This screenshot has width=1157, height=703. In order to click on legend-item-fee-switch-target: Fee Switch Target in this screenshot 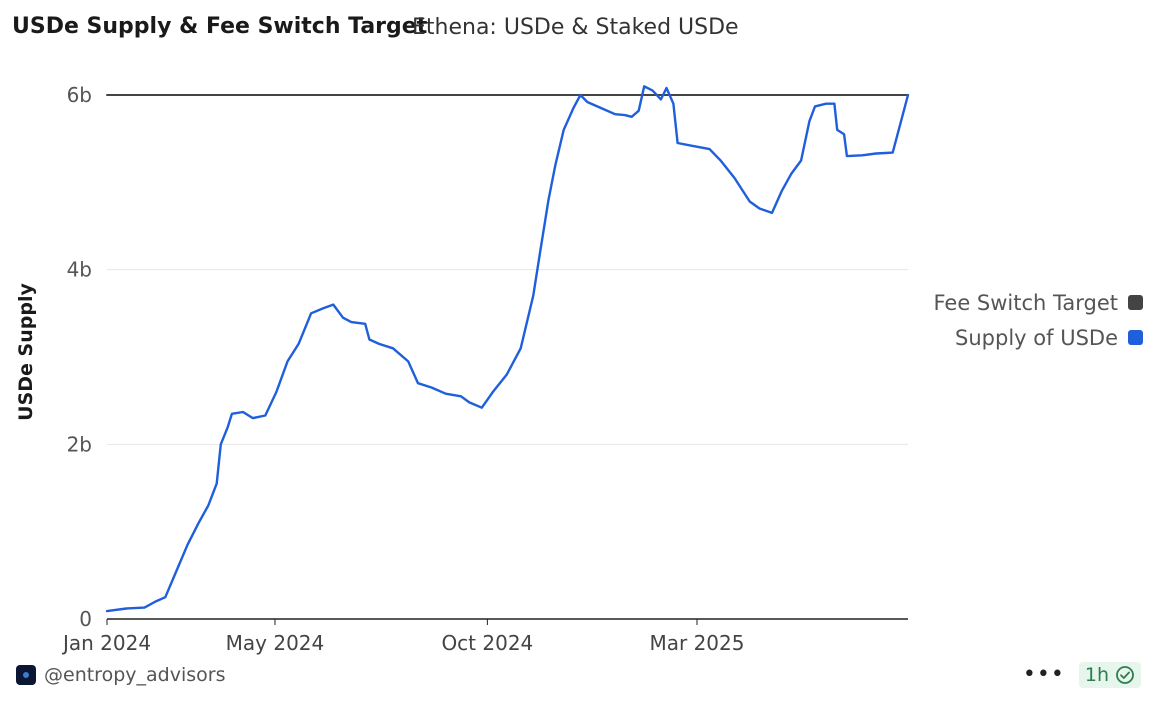, I will do `click(1038, 302)`.